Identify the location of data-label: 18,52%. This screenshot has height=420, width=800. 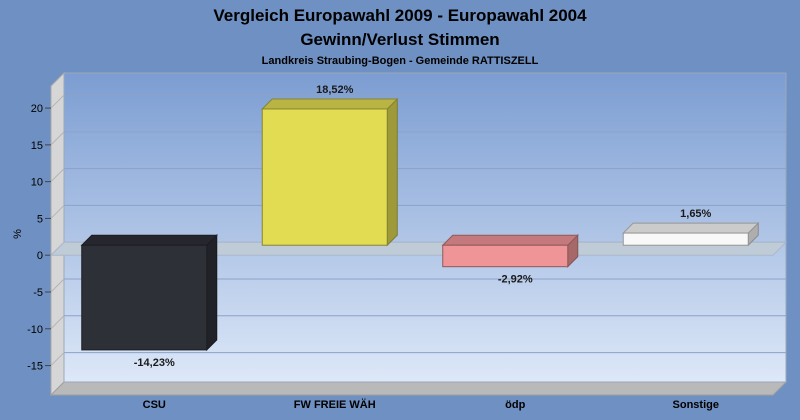
(335, 90).